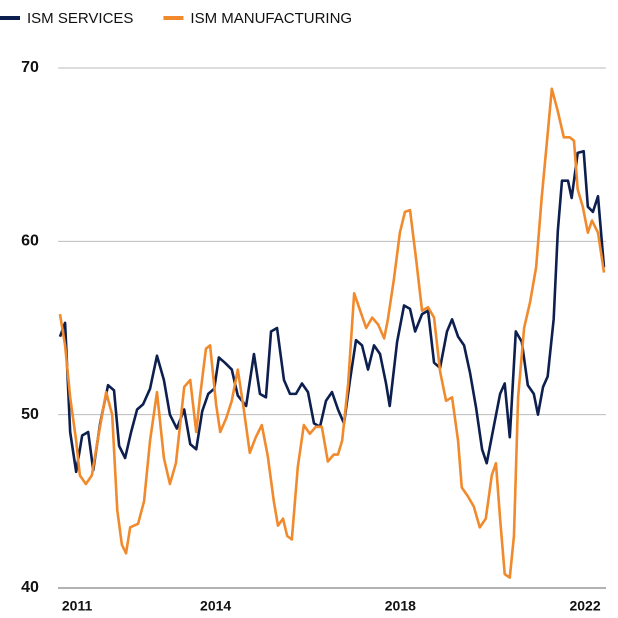 The height and width of the screenshot is (618, 618). Describe the element at coordinates (30, 67) in the screenshot. I see `y-tick-label: 70` at that location.